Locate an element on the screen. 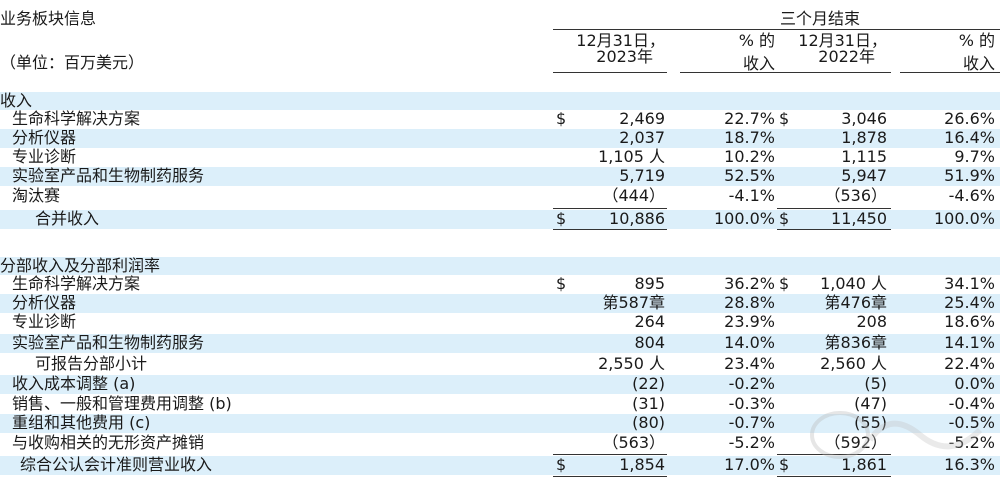 Image resolution: width=1000 pixels, height=490 pixels. value-2023: 第587章 is located at coordinates (633, 302).